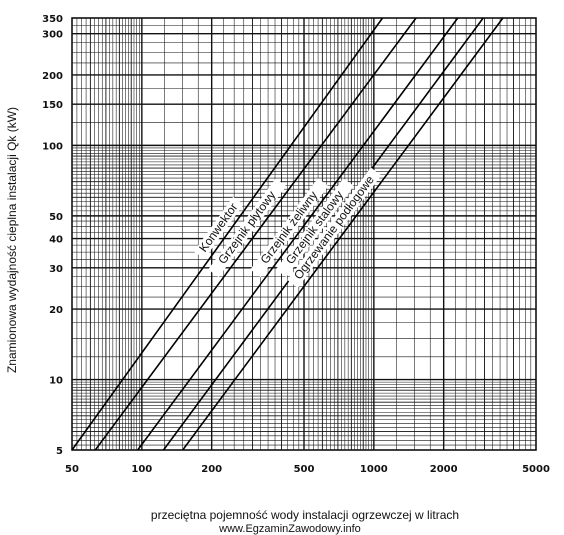 Image resolution: width=564 pixels, height=535 pixels. Describe the element at coordinates (536, 469) in the screenshot. I see `x-tick-label: 5000` at that location.